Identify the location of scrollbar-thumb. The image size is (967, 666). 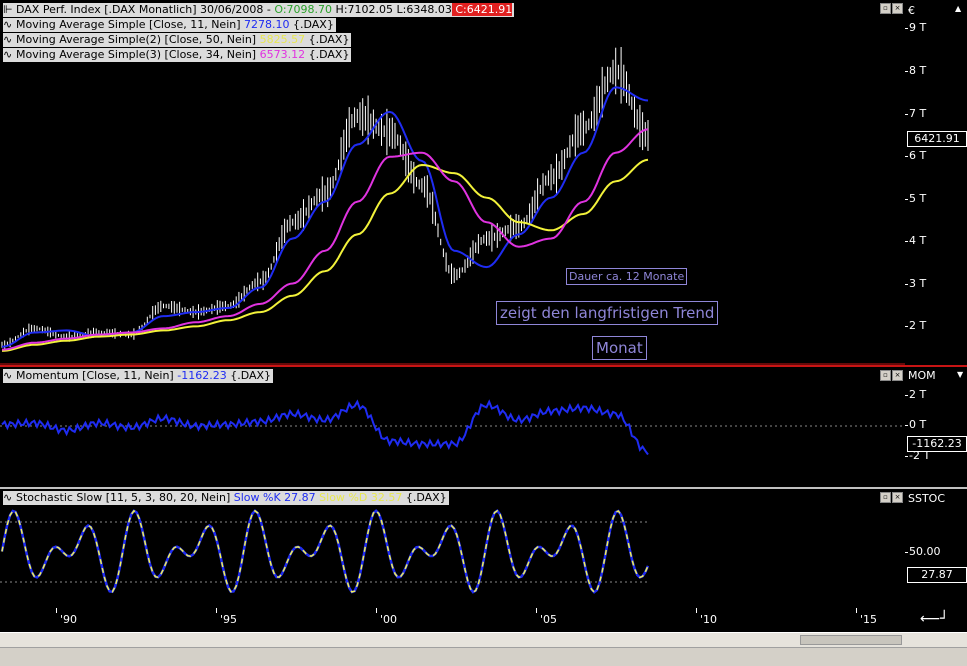
(851, 640).